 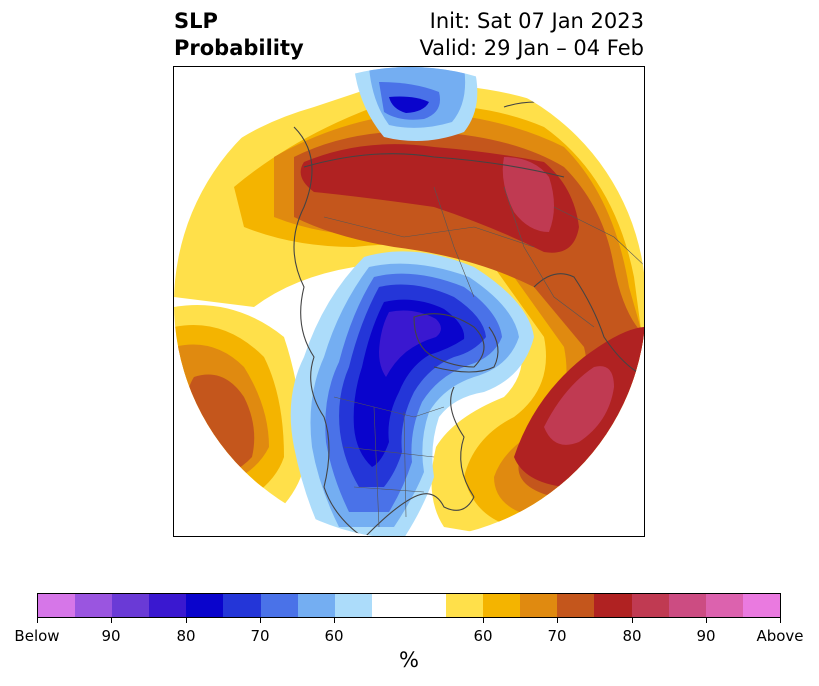 What do you see at coordinates (557, 636) in the screenshot?
I see `tick-label-above-70: 70` at bounding box center [557, 636].